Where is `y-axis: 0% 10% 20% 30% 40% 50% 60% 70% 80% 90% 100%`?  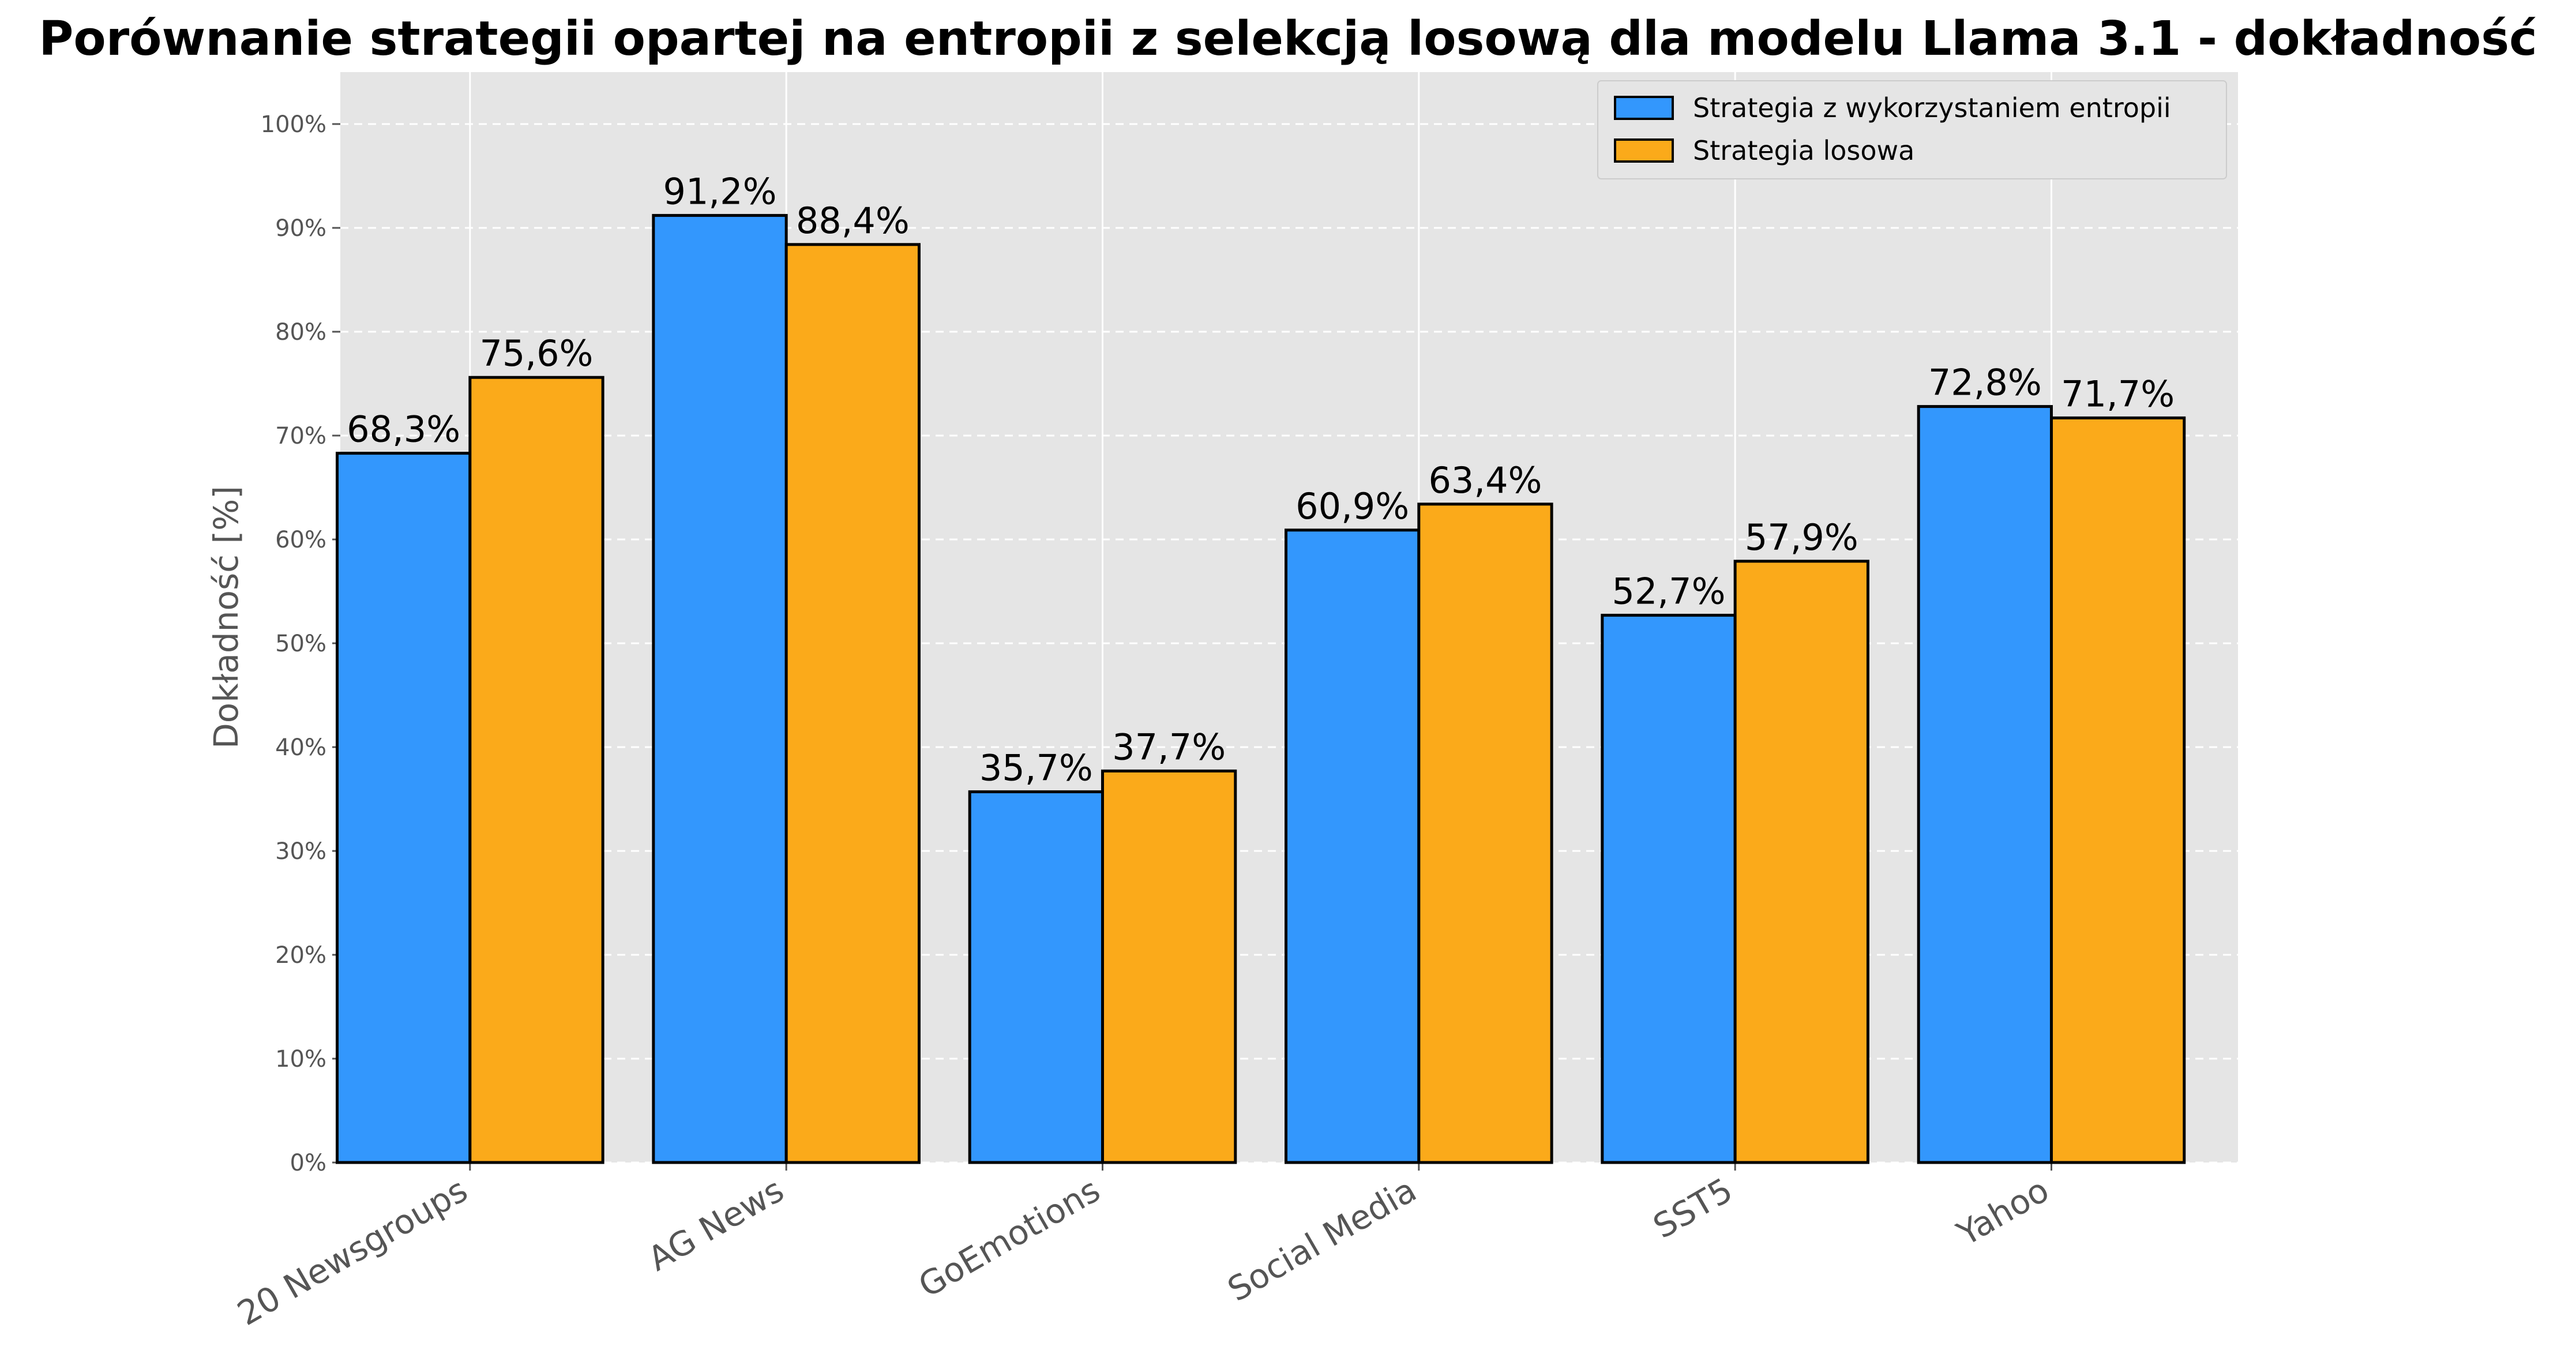
y-axis: 0% 10% 20% 30% 40% 50% 60% 70% 80% 90% 100% is located at coordinates (300, 643).